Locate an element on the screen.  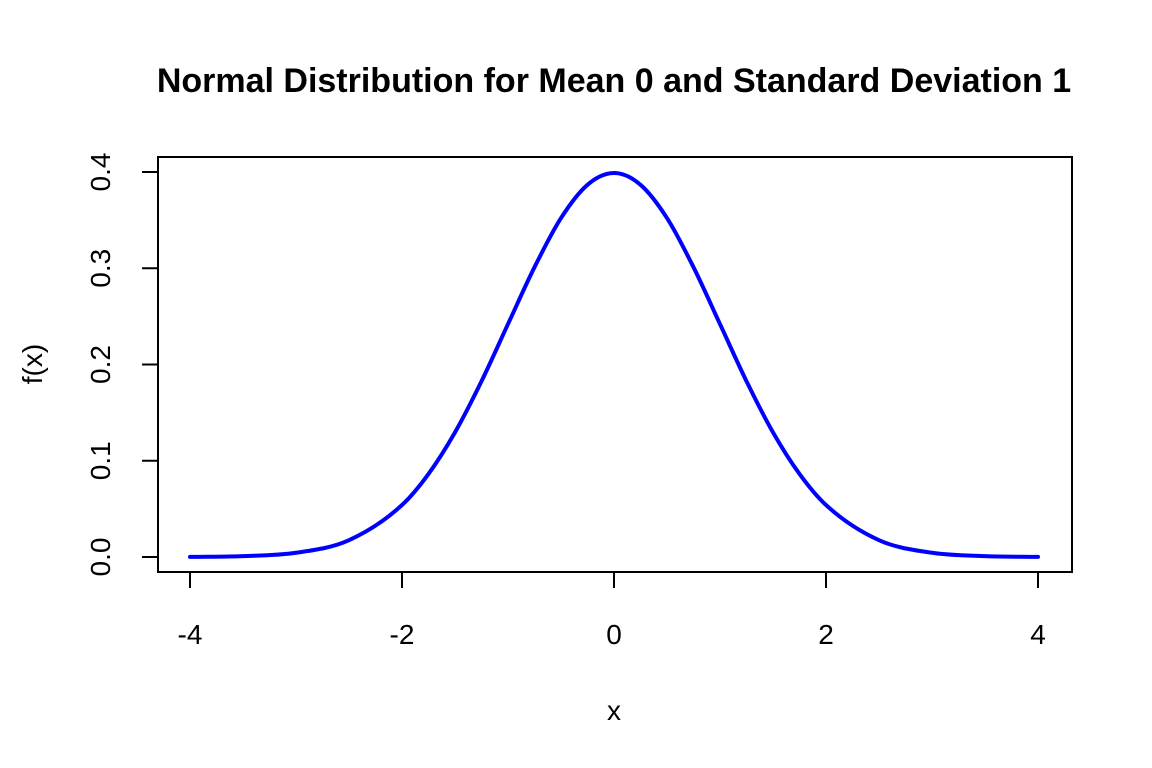
y-tick-label: 0.0 is located at coordinates (100, 557).